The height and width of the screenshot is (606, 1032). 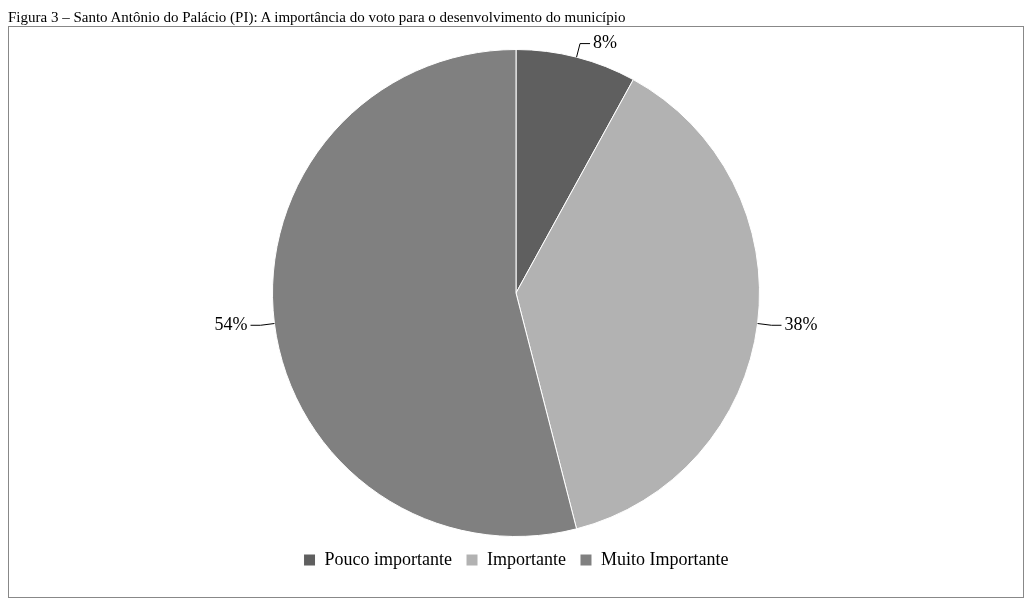 I want to click on data-label: 38%, so click(x=801, y=324).